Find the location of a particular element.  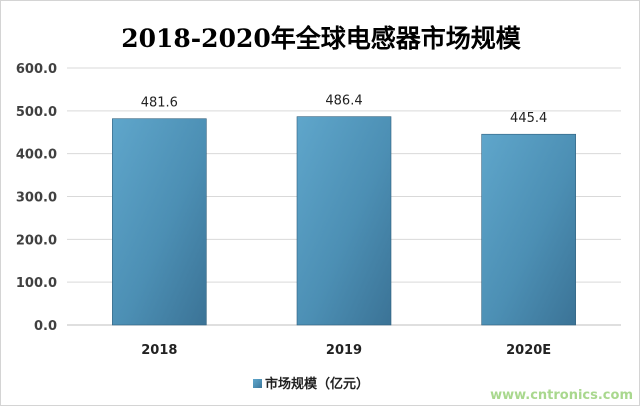

data-label: 445.4 is located at coordinates (528, 118).